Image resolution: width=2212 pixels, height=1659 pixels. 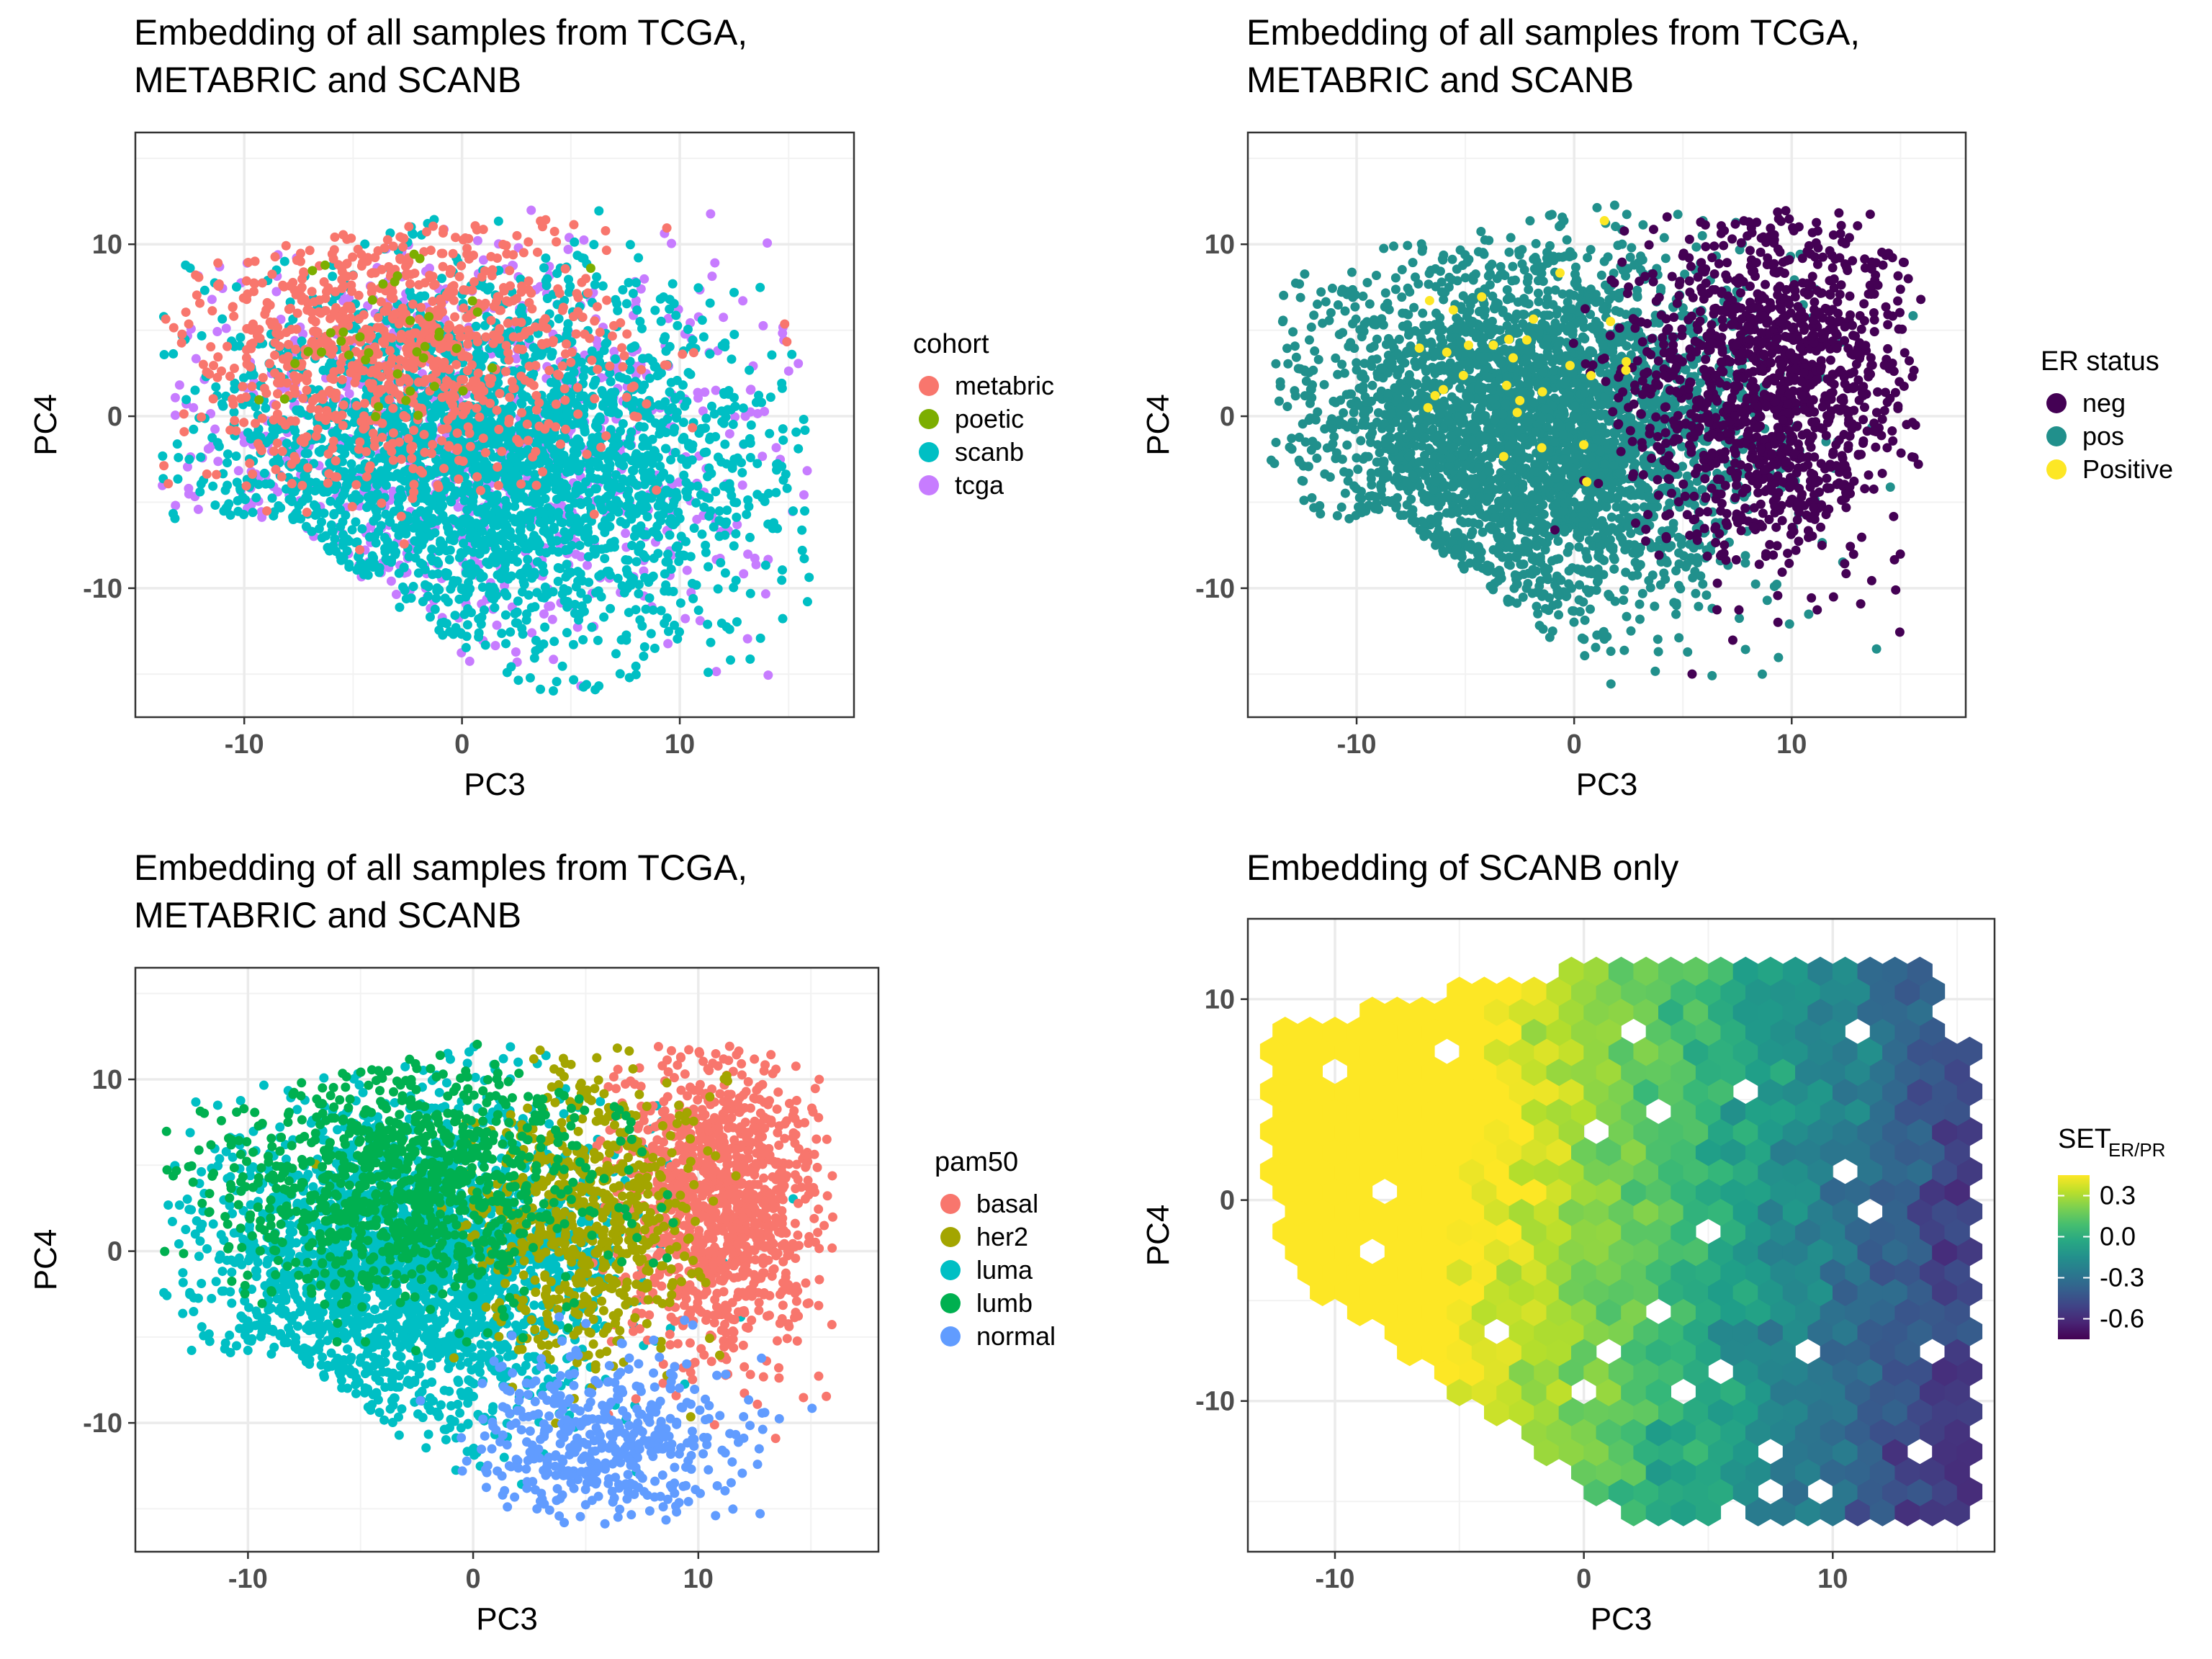 I want to click on x-axis-label: PC3, so click(x=495, y=784).